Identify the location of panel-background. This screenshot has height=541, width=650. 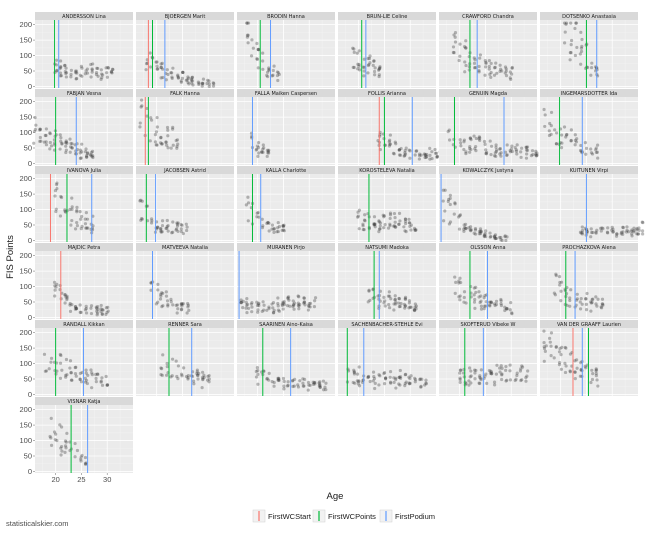
(589, 54).